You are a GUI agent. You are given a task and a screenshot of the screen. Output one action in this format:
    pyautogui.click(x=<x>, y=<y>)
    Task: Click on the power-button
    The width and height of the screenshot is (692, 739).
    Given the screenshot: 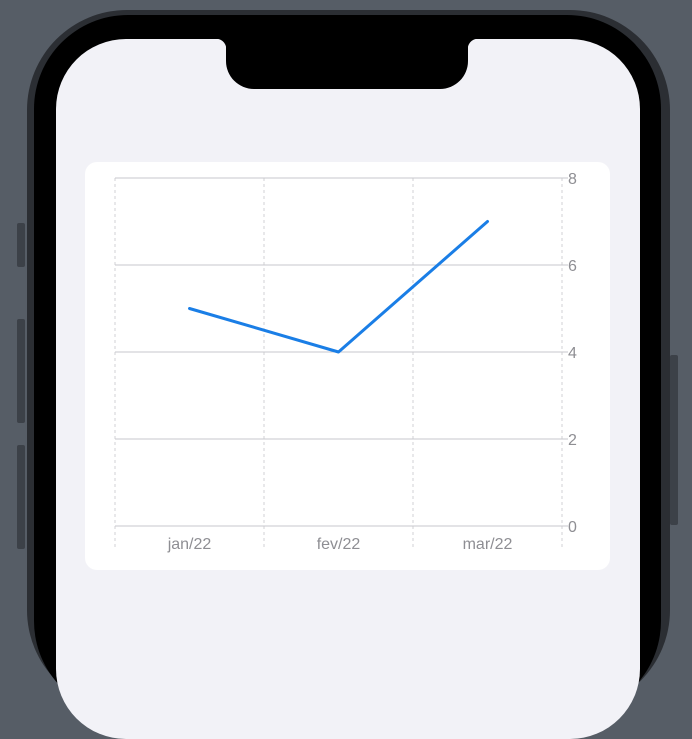 What is the action you would take?
    pyautogui.click(x=674, y=440)
    